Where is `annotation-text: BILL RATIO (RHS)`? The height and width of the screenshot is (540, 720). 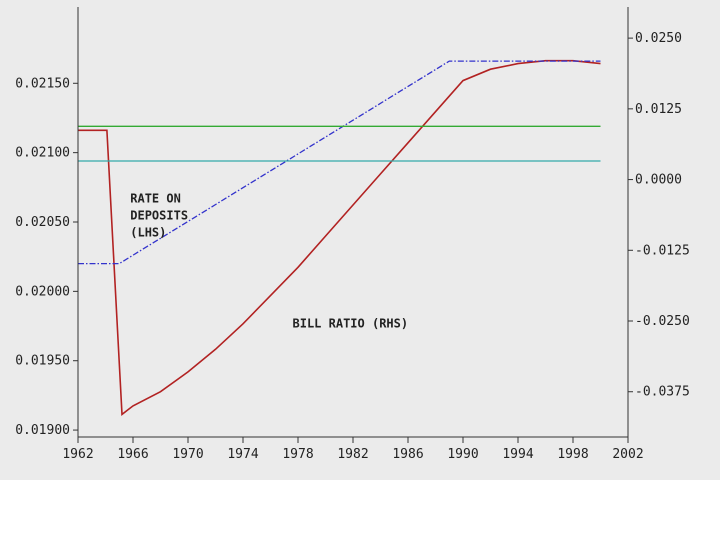 annotation-text: BILL RATIO (RHS) is located at coordinates (351, 323).